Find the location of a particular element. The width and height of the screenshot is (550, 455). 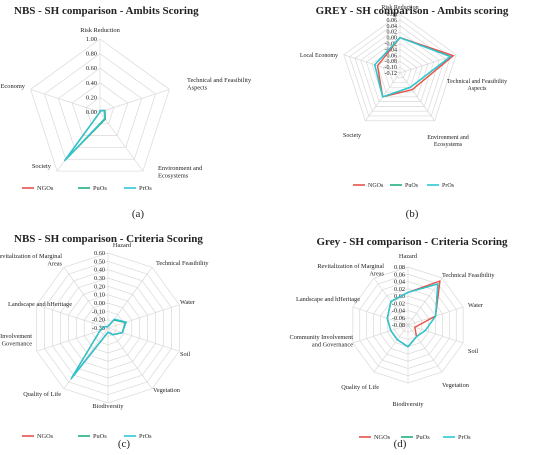

axis-label: Vegetation is located at coordinates (167, 390).